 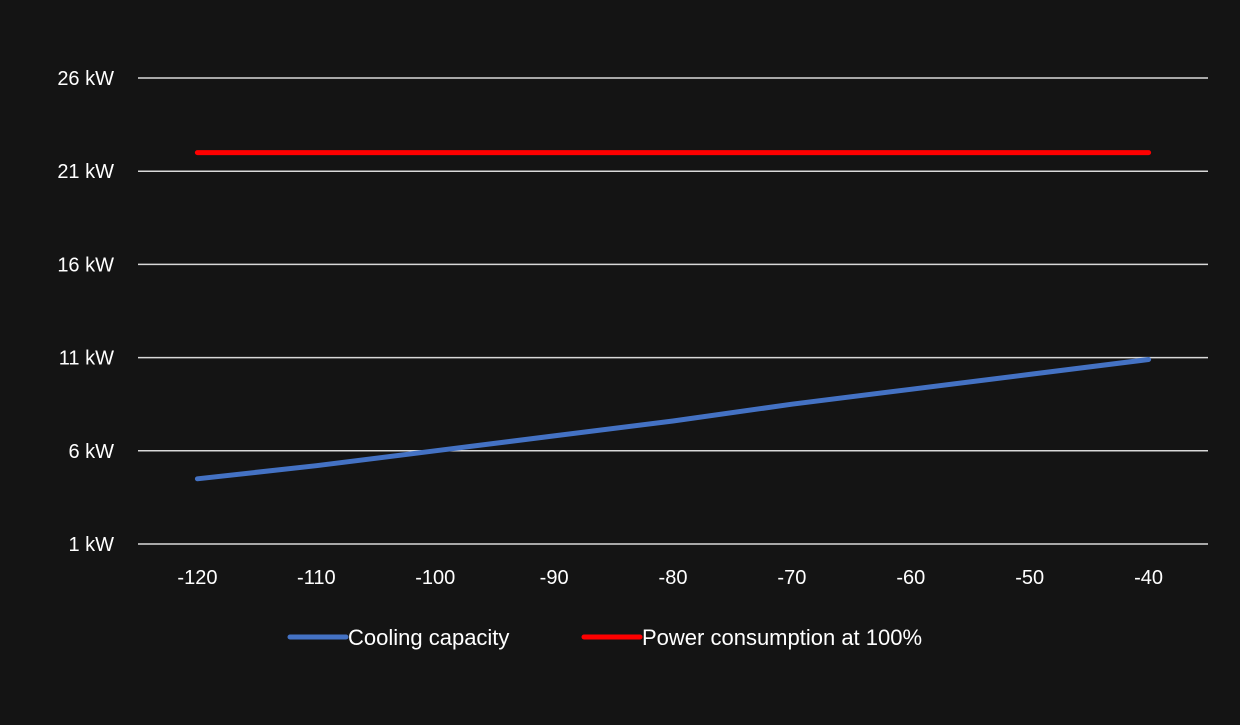 I want to click on y-tick-label-3: 16 kW, so click(x=85, y=265).